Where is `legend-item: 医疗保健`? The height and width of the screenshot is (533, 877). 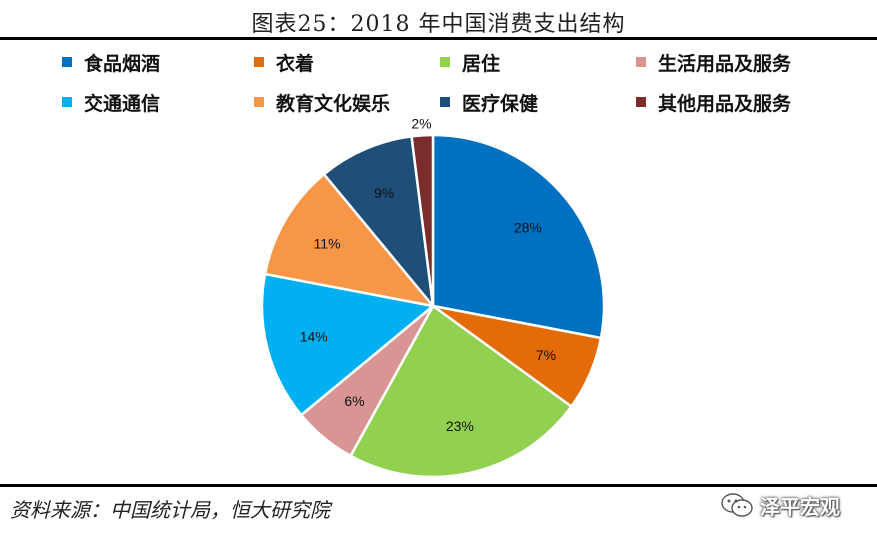 legend-item: 医疗保健 is located at coordinates (538, 102).